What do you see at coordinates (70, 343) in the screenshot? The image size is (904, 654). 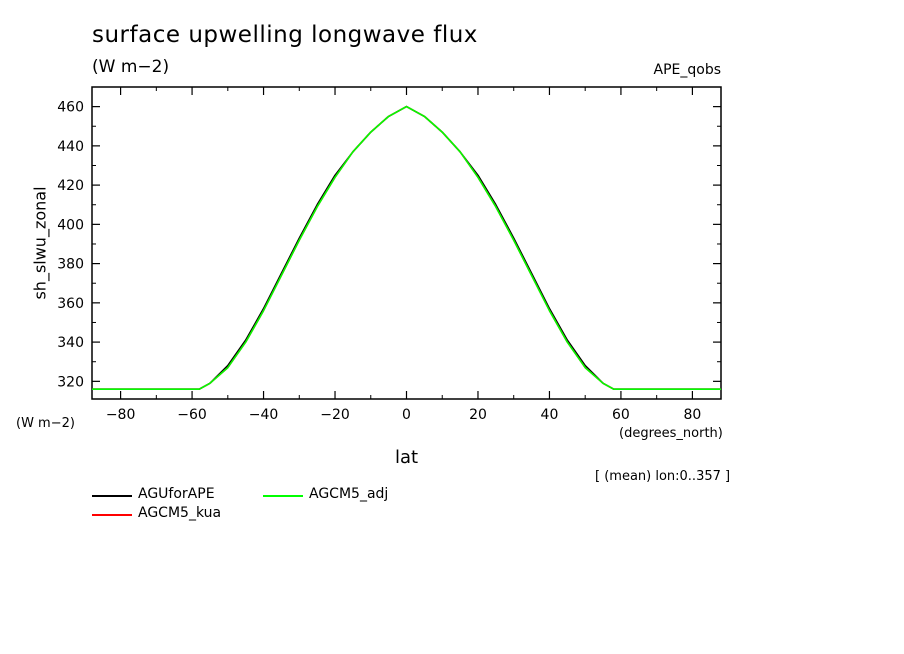 I see `y-tick-label: 340` at bounding box center [70, 343].